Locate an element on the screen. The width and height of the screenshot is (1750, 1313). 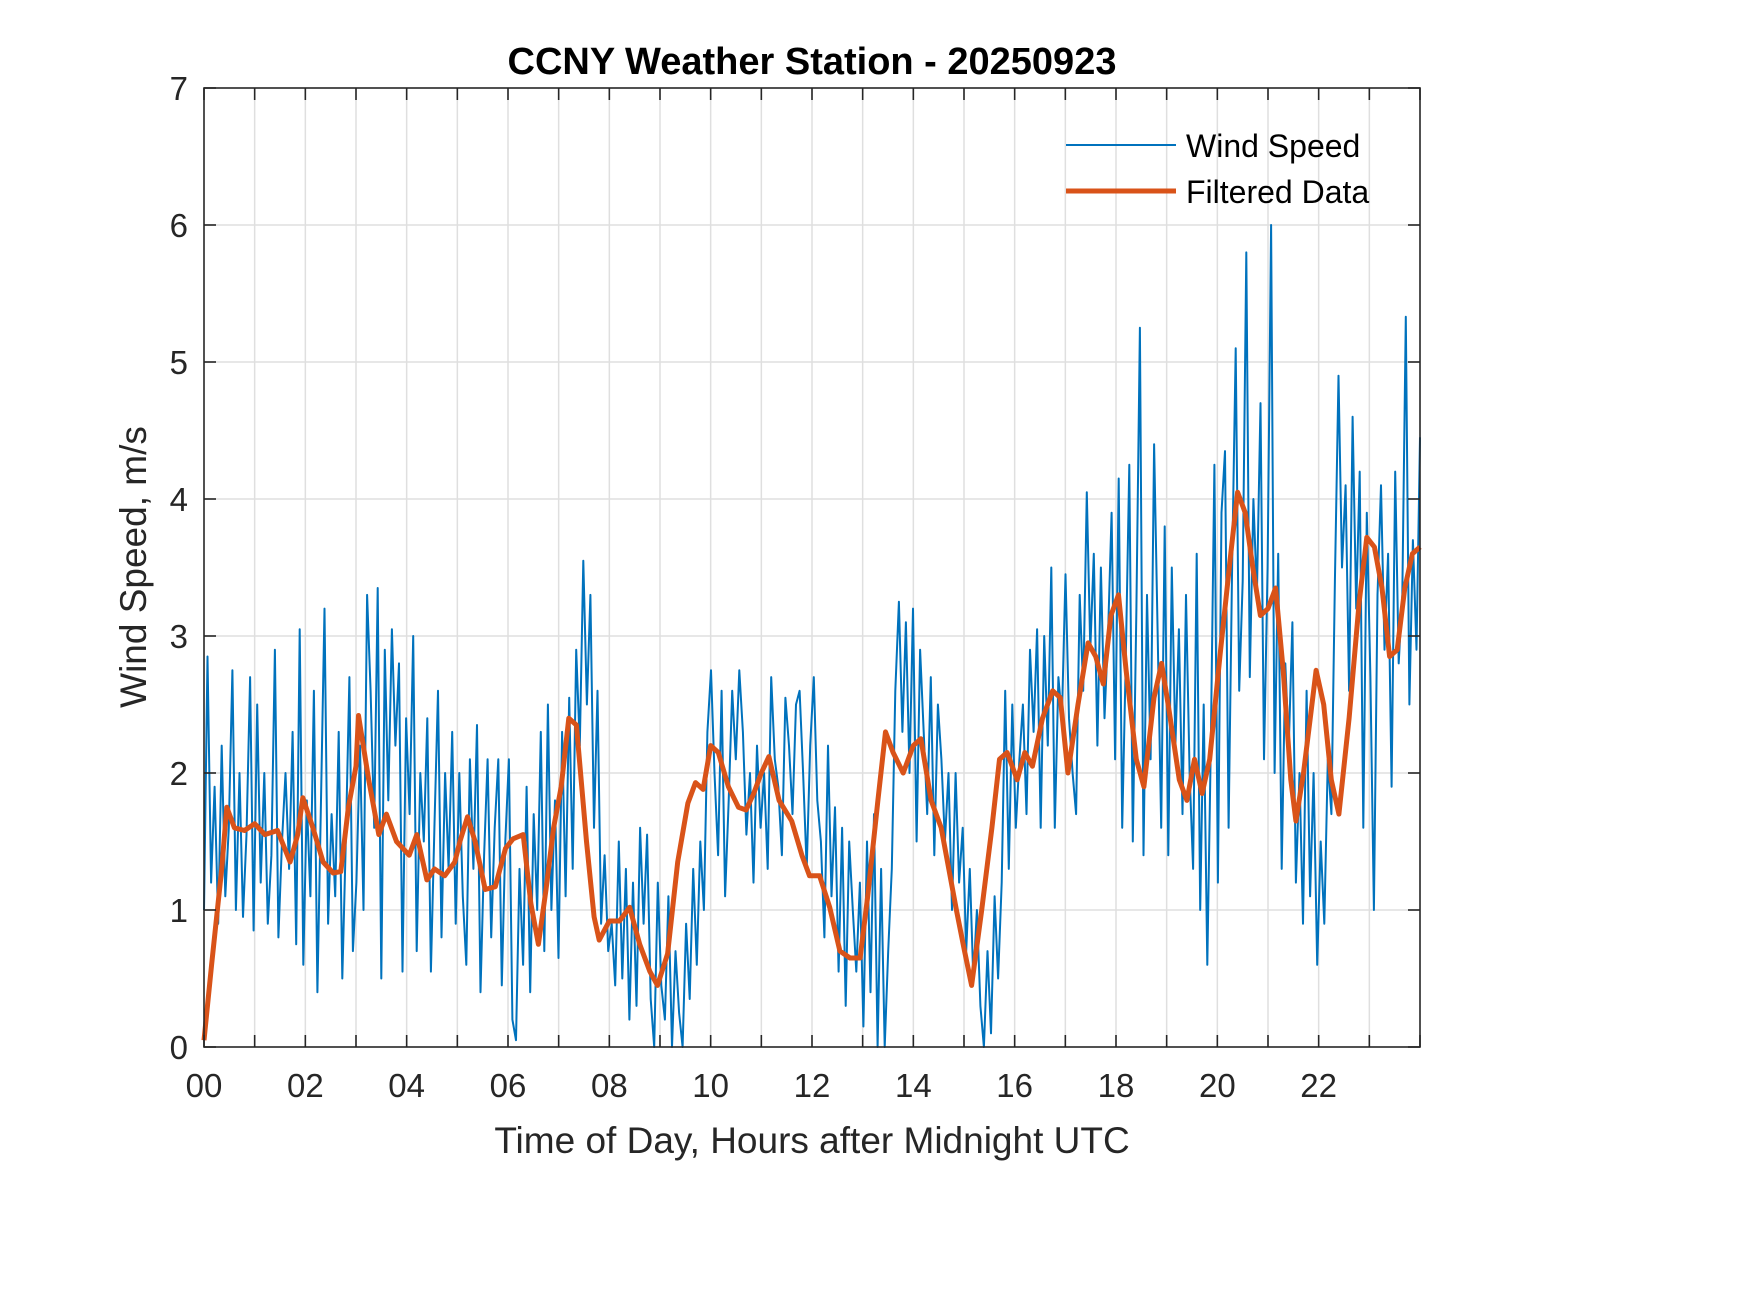
y-tick-label: 5 is located at coordinates (179, 362).